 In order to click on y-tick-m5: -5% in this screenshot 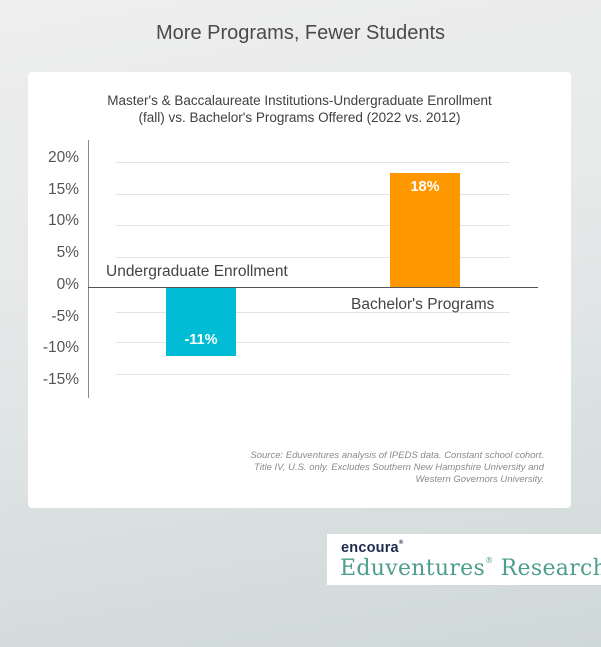, I will do `click(65, 316)`.